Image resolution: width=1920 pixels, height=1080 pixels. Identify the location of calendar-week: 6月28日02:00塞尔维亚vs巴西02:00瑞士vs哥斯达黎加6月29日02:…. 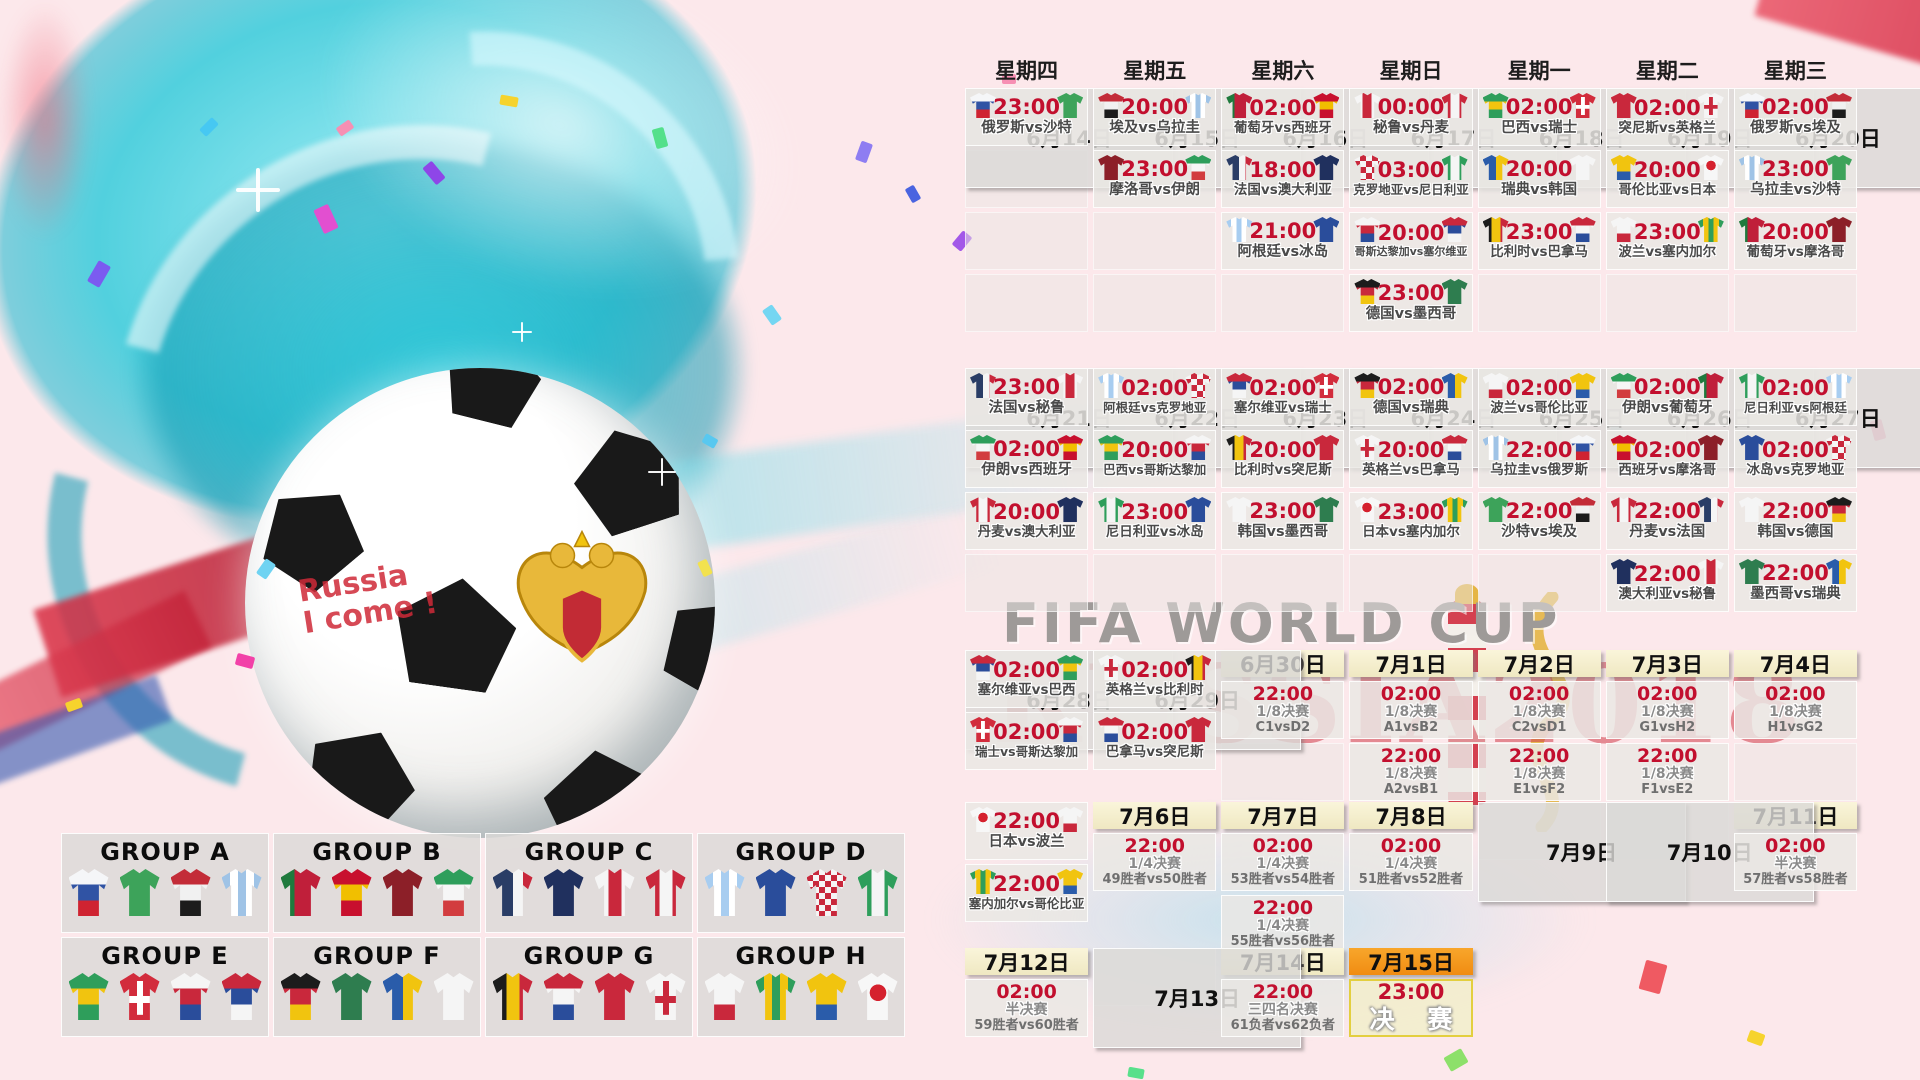
(1411, 725).